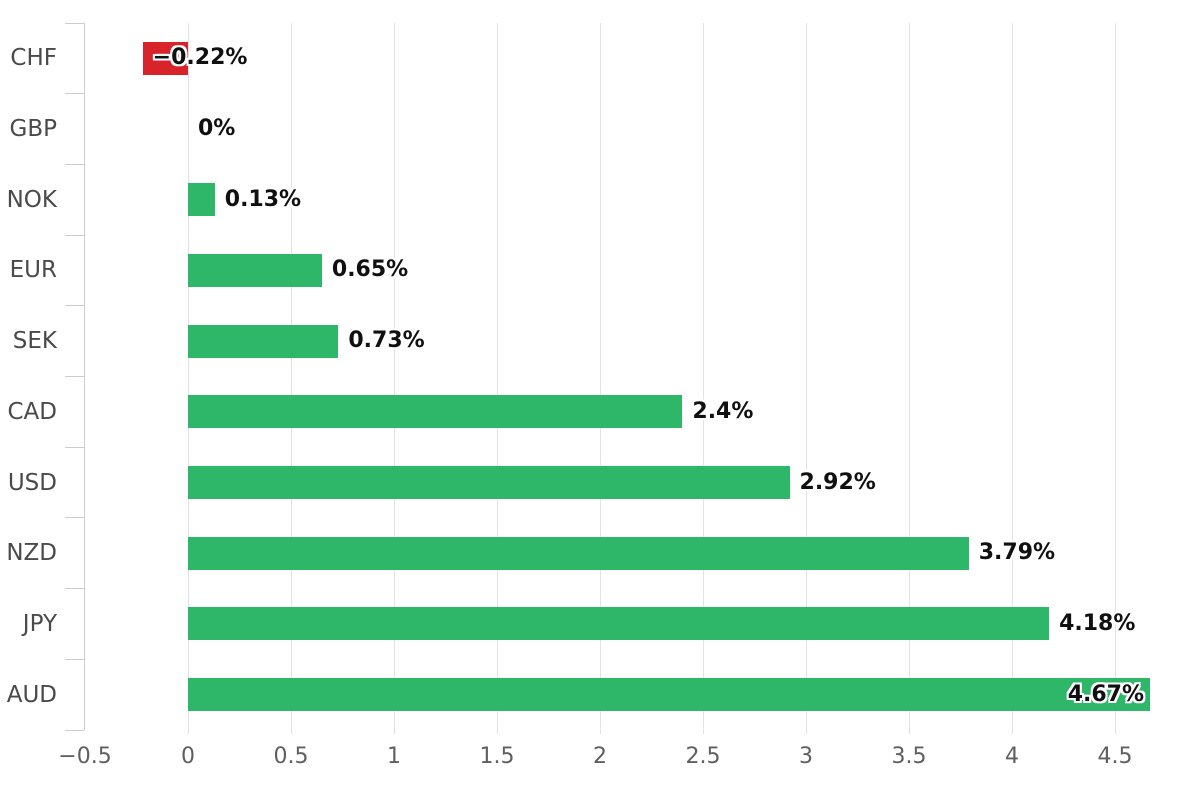 The width and height of the screenshot is (1184, 796). Describe the element at coordinates (200, 58) in the screenshot. I see `value-label-chf: −0.22%` at that location.